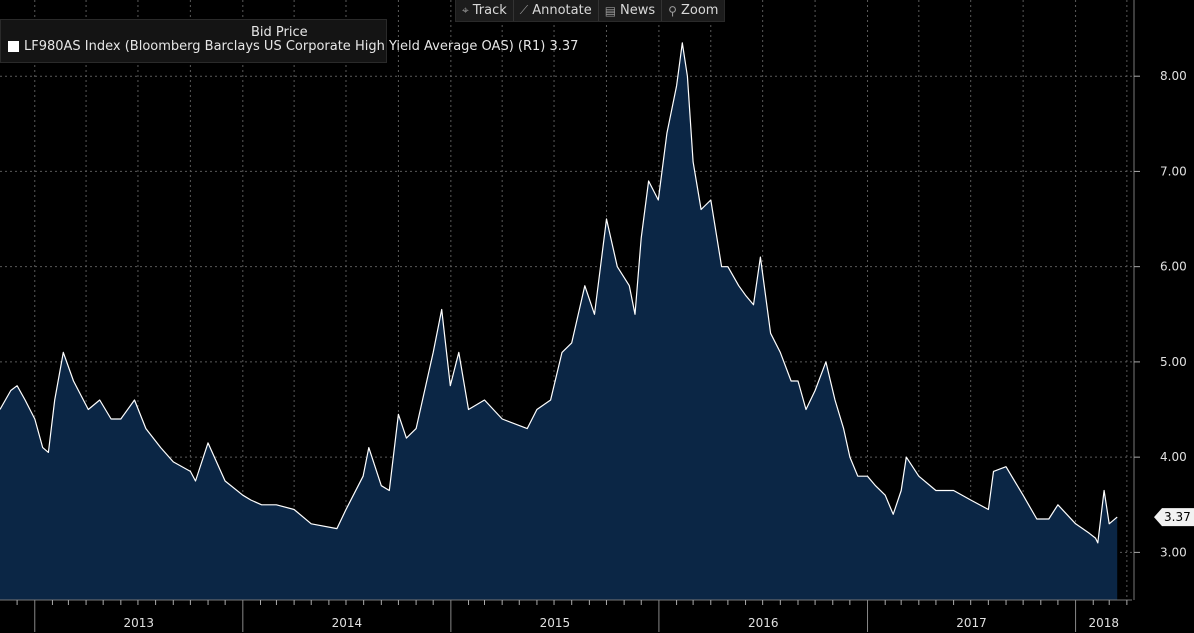 Image resolution: width=1194 pixels, height=633 pixels. Describe the element at coordinates (13, 46) in the screenshot. I see `legend-swatch` at that location.